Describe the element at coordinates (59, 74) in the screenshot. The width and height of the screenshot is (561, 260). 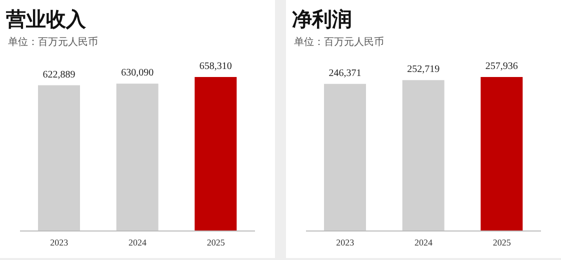
I see `data-label: 622,889` at that location.